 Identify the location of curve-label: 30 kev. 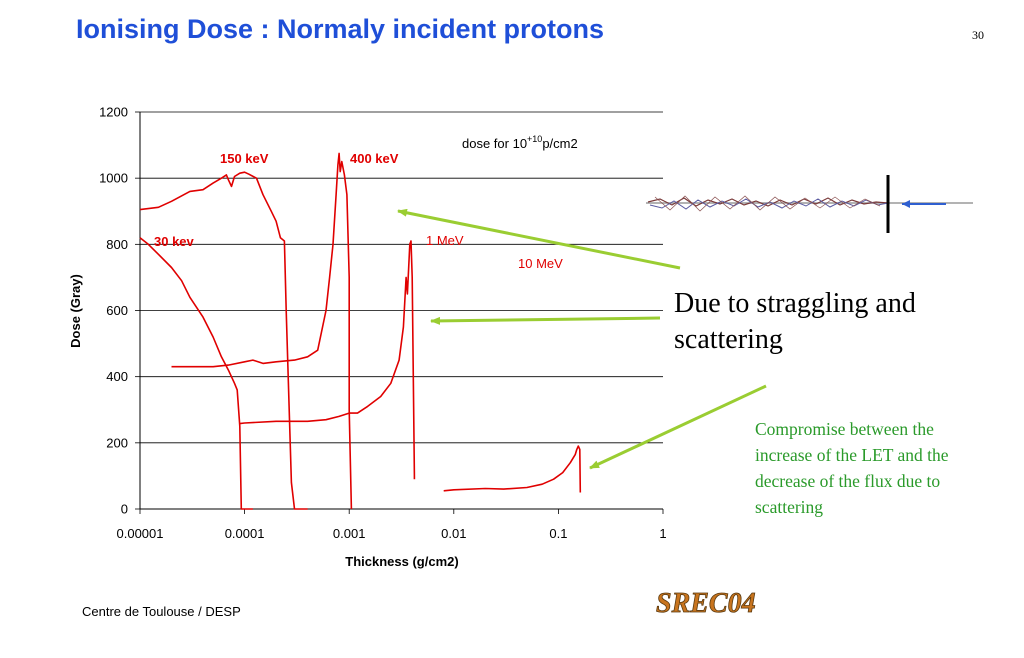
(174, 241).